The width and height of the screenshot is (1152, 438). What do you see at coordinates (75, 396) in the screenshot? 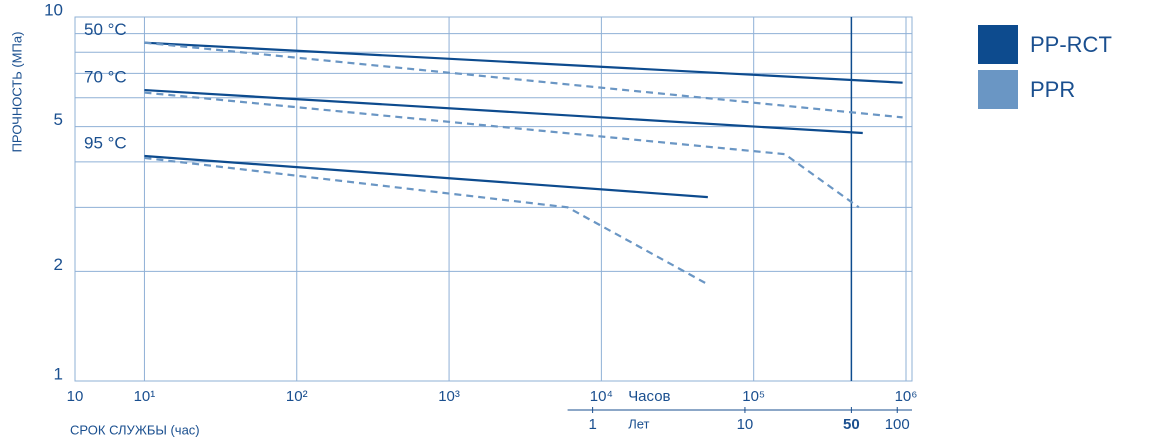
I see `x-tick-label: 10` at bounding box center [75, 396].